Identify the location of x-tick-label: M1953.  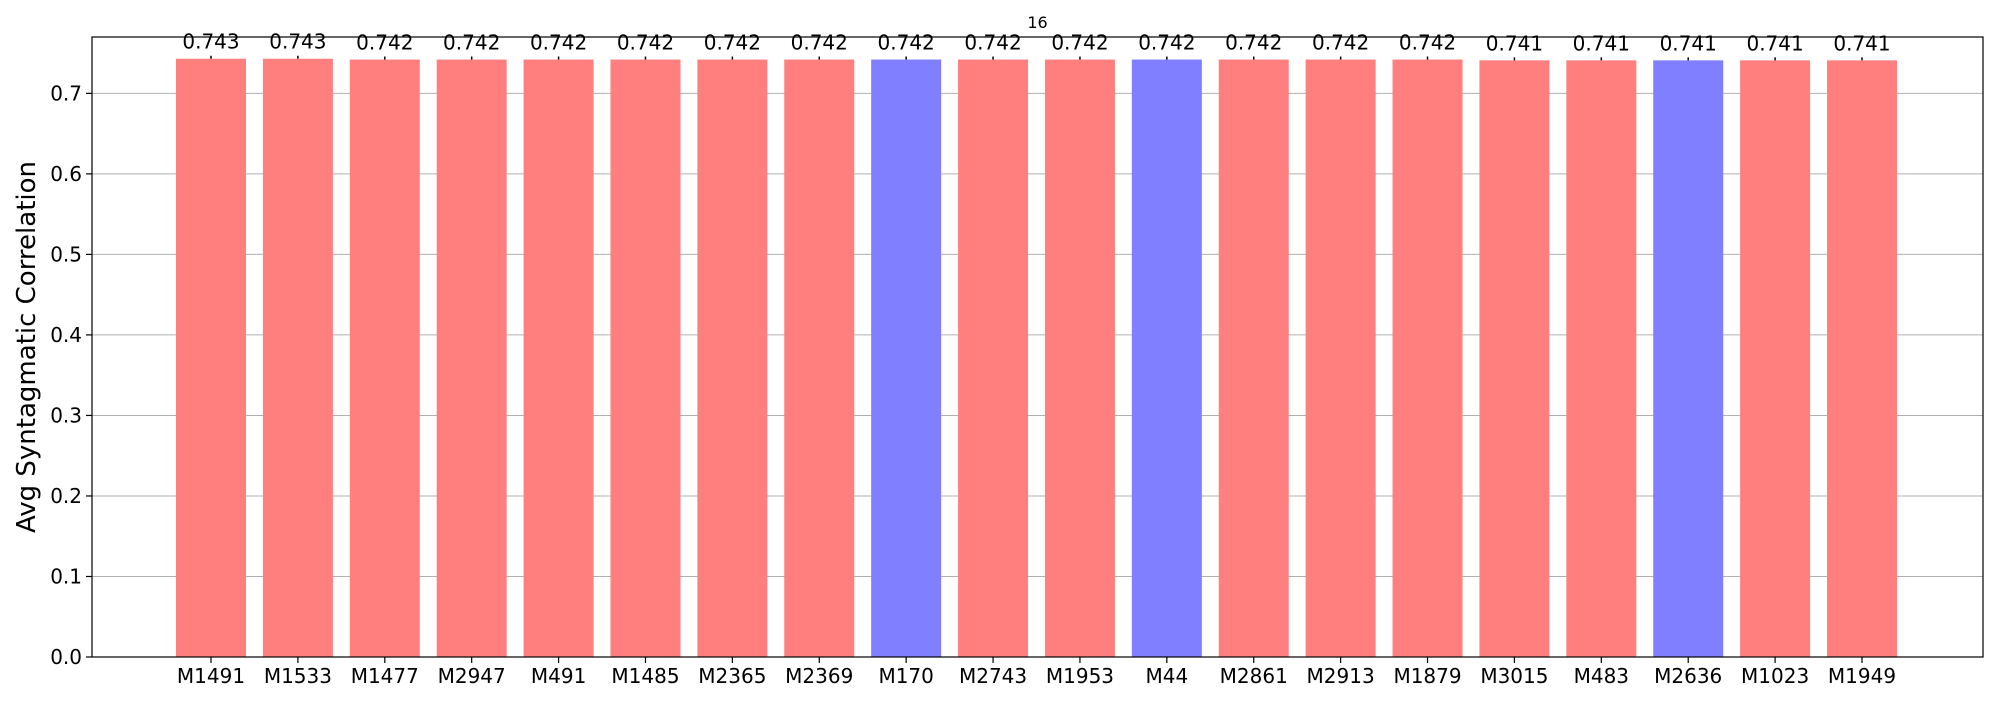
(1080, 676).